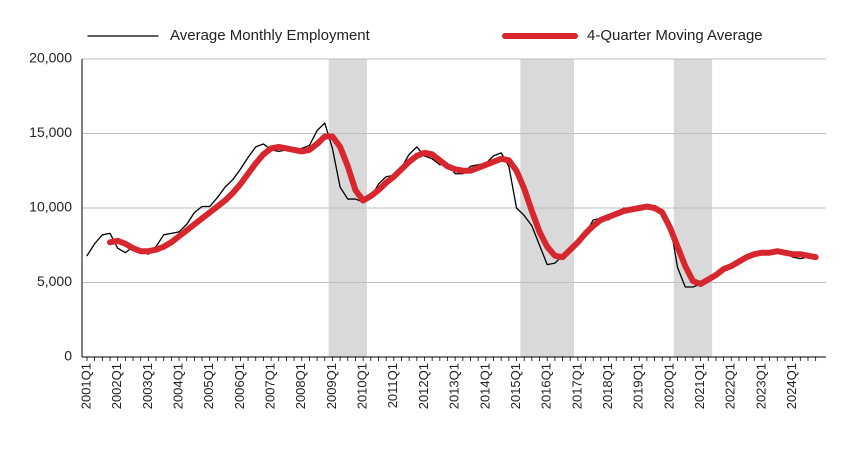 This screenshot has height=454, width=850. Describe the element at coordinates (607, 386) in the screenshot. I see `x-tick-label: 2018Q1` at that location.